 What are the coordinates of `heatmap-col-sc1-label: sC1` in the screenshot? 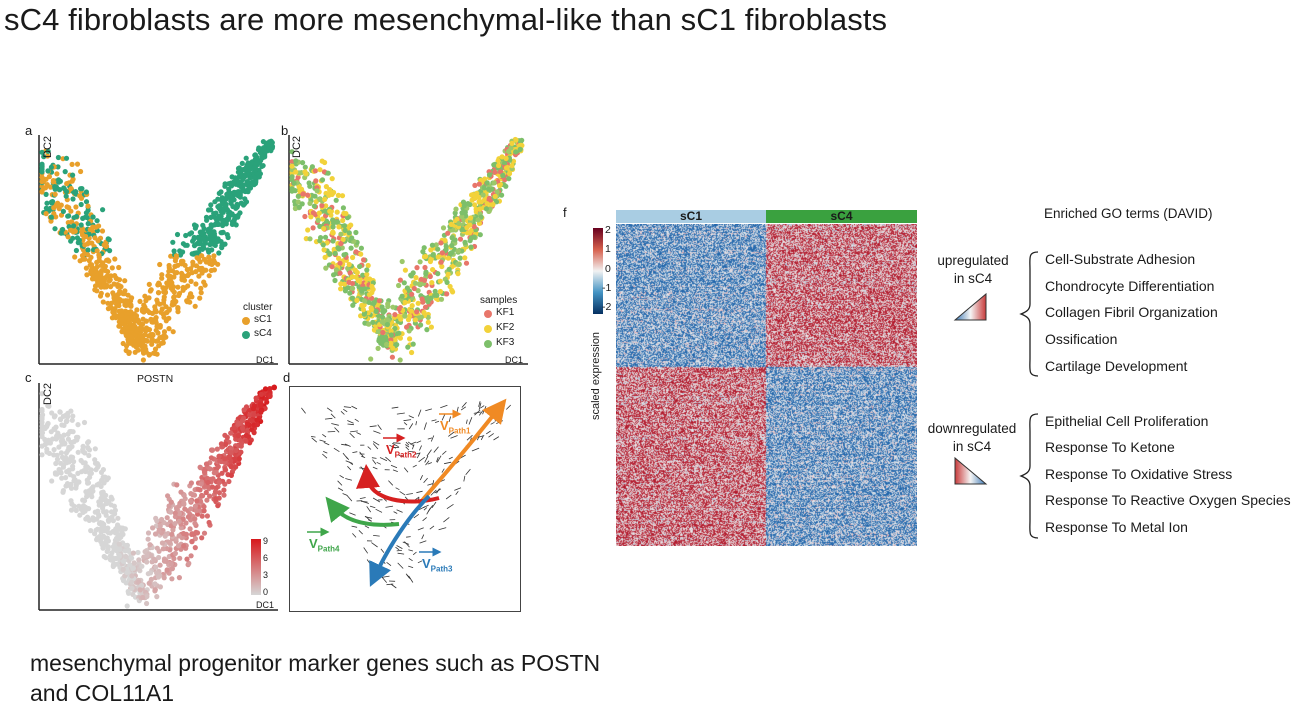 It's located at (690, 216).